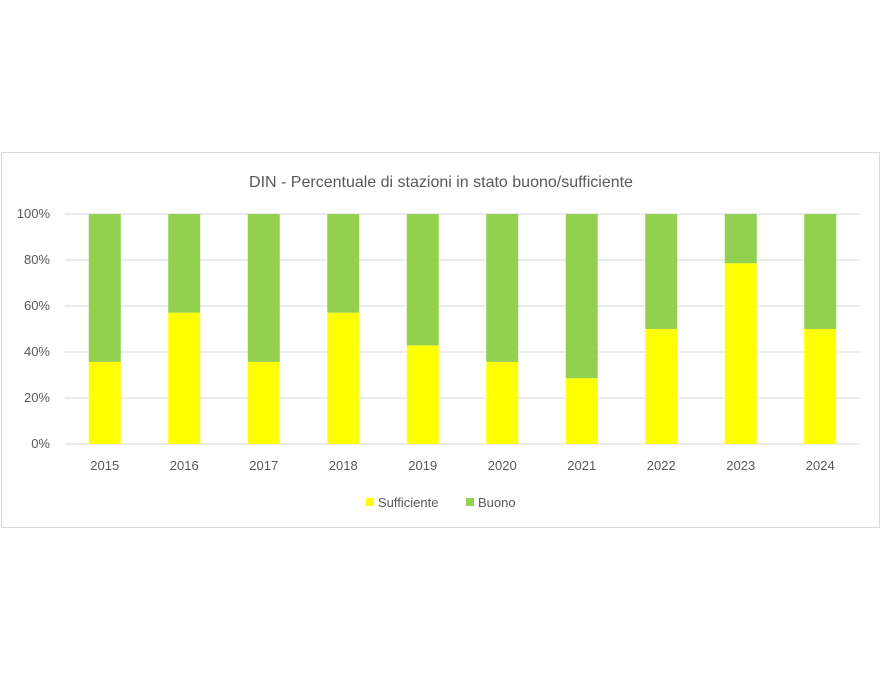 Image resolution: width=882 pixels, height=682 pixels. I want to click on bar-buono-2021, so click(581, 296).